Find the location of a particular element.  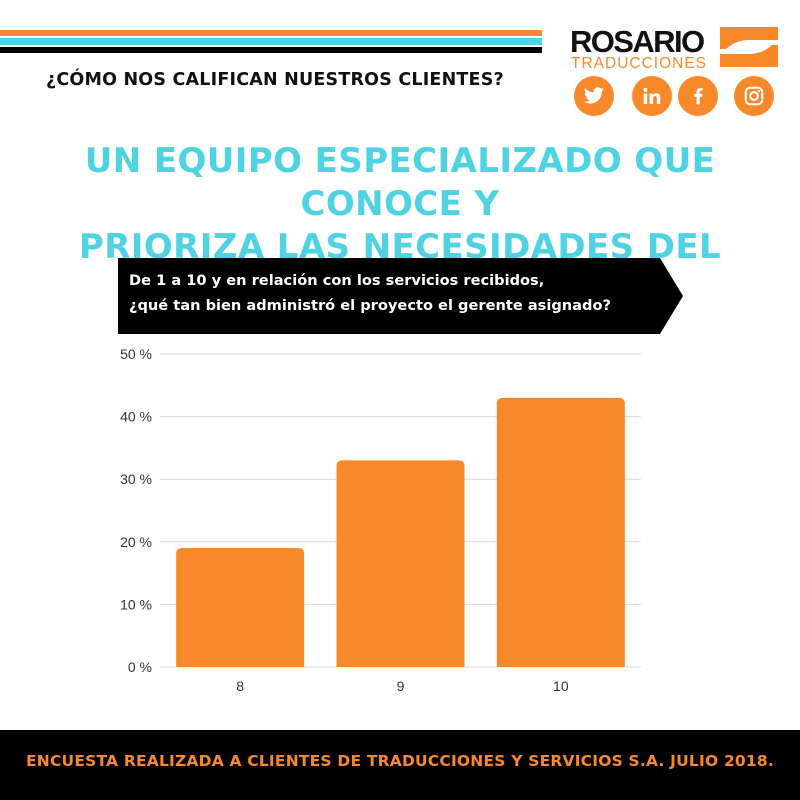

y-tick-label: 50 % is located at coordinates (136, 354).